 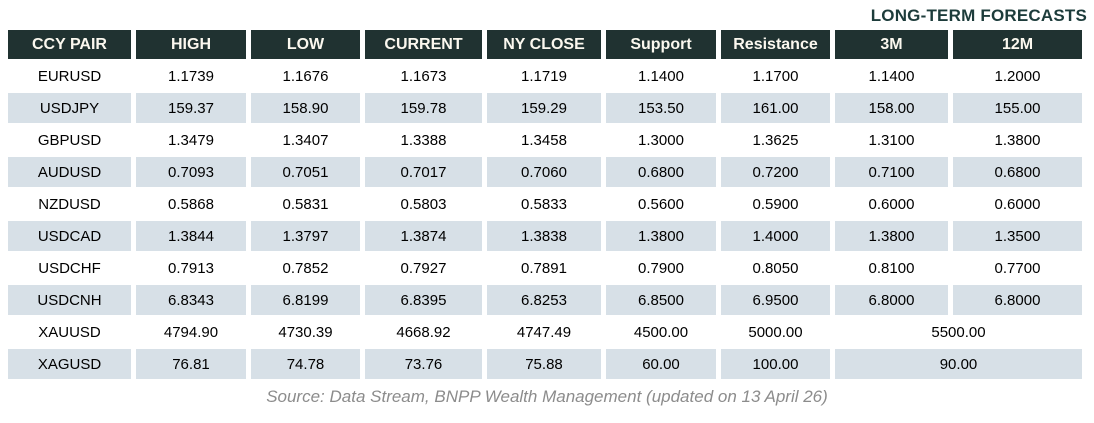 What do you see at coordinates (1017, 236) in the screenshot?
I see `value-cell: 1.3500` at bounding box center [1017, 236].